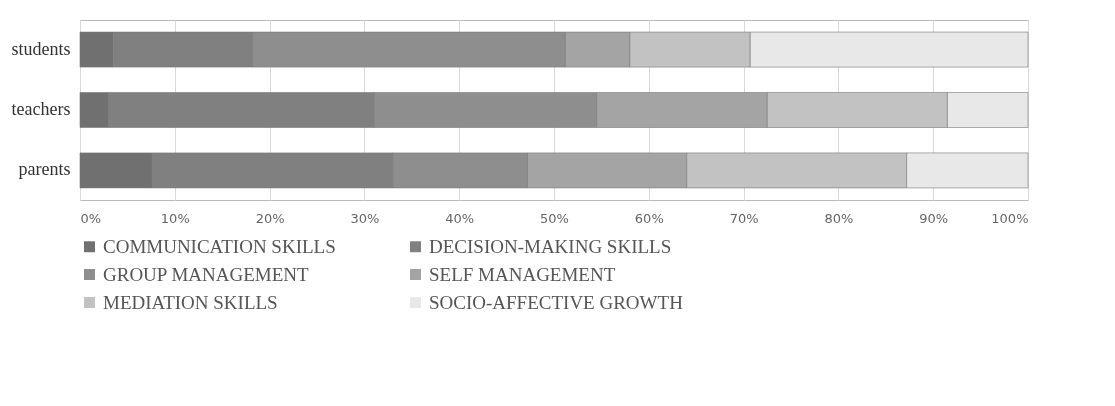 The height and width of the screenshot is (406, 1115). What do you see at coordinates (839, 218) in the screenshot?
I see `x-tick-label: 80%` at bounding box center [839, 218].